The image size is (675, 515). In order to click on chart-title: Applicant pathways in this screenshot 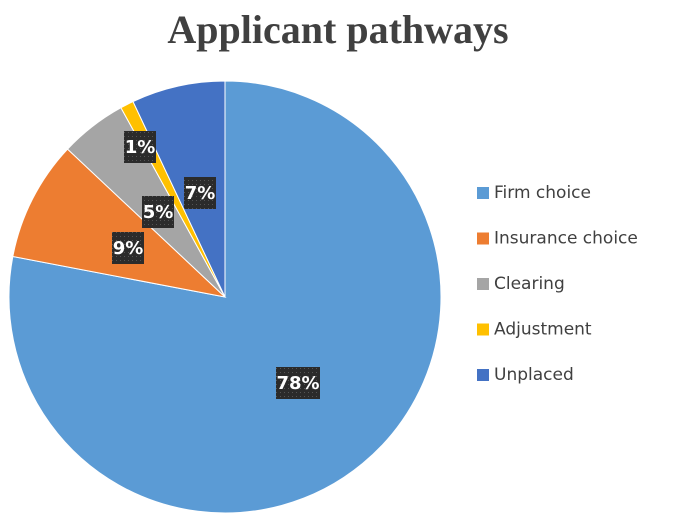, I will do `click(337, 29)`.